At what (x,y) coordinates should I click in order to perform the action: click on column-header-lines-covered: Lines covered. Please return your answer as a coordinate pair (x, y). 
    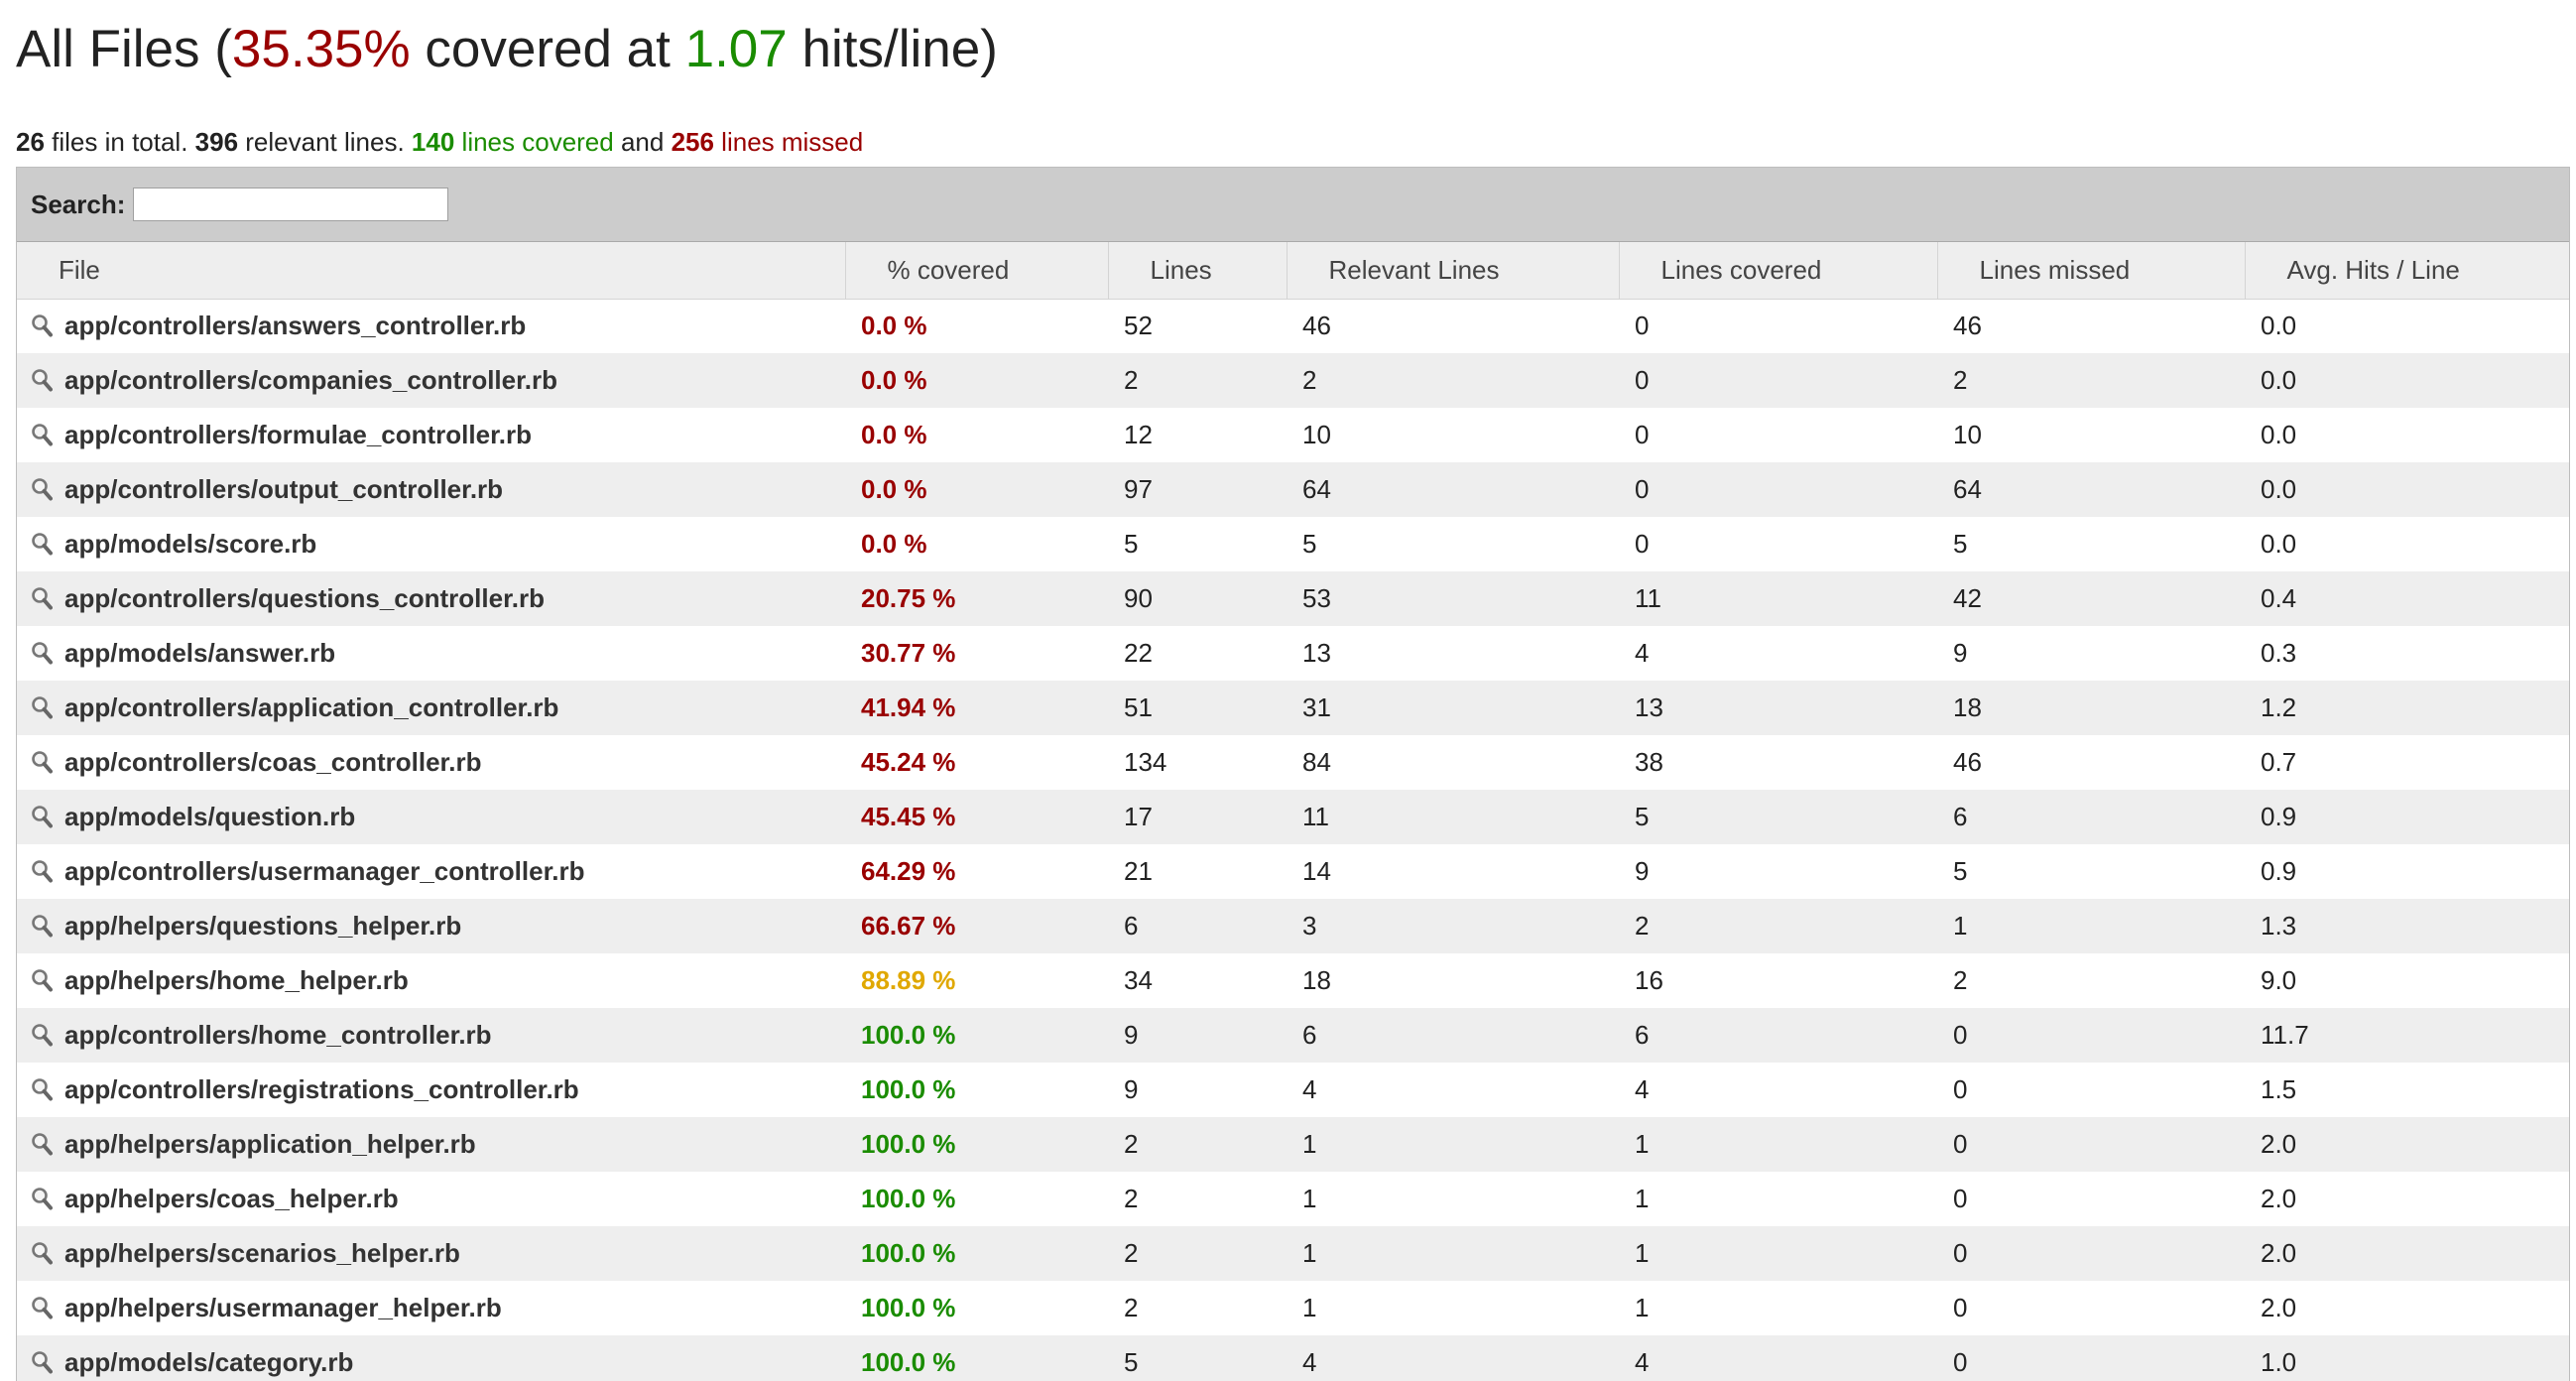
    Looking at the image, I should click on (1778, 271).